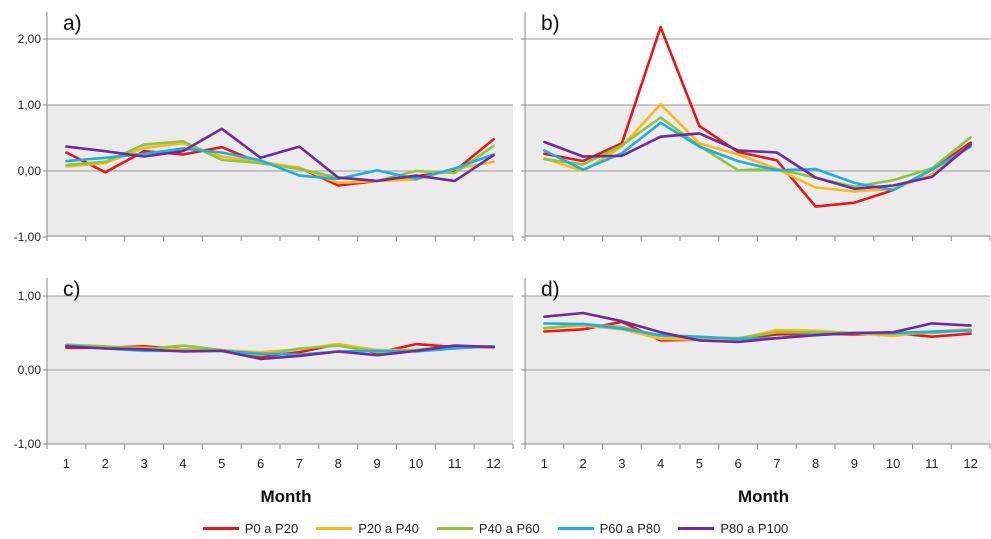 The image size is (991, 539). What do you see at coordinates (388, 528) in the screenshot?
I see `legend-label: P20 a P40` at bounding box center [388, 528].